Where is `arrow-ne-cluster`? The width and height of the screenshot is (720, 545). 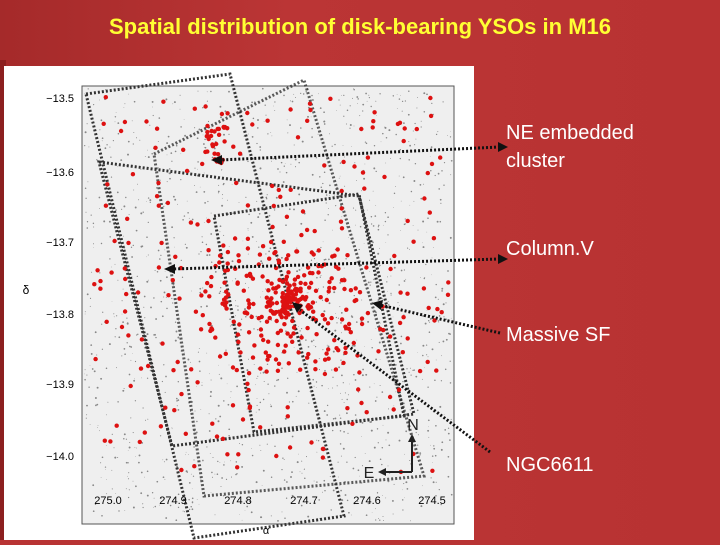 arrow-ne-cluster is located at coordinates (360, 153).